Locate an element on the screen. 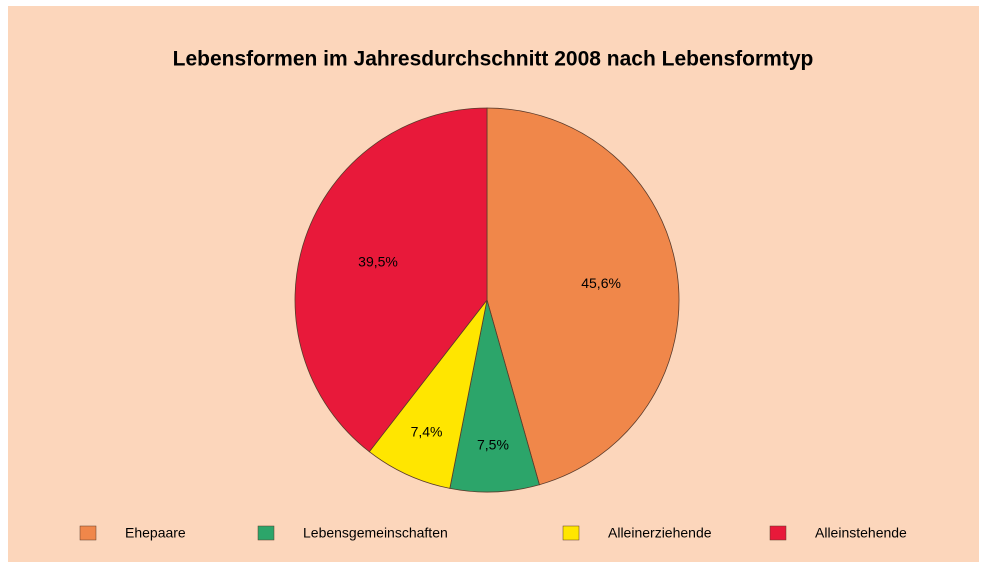 This screenshot has width=987, height=570. value-label: 39,5% is located at coordinates (378, 261).